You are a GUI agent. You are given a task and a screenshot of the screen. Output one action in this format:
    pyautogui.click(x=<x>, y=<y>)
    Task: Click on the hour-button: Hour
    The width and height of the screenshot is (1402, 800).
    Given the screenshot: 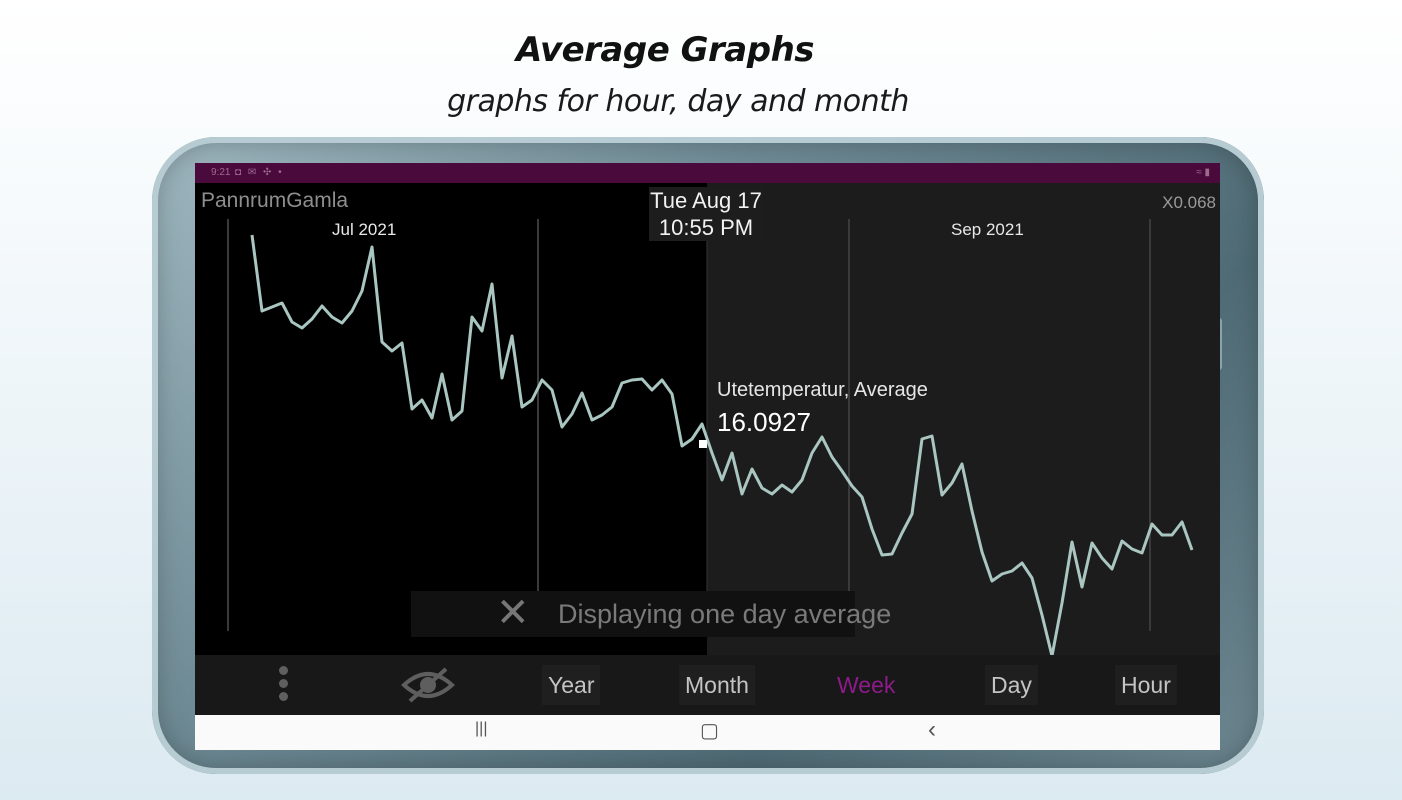 What is the action you would take?
    pyautogui.click(x=1146, y=685)
    